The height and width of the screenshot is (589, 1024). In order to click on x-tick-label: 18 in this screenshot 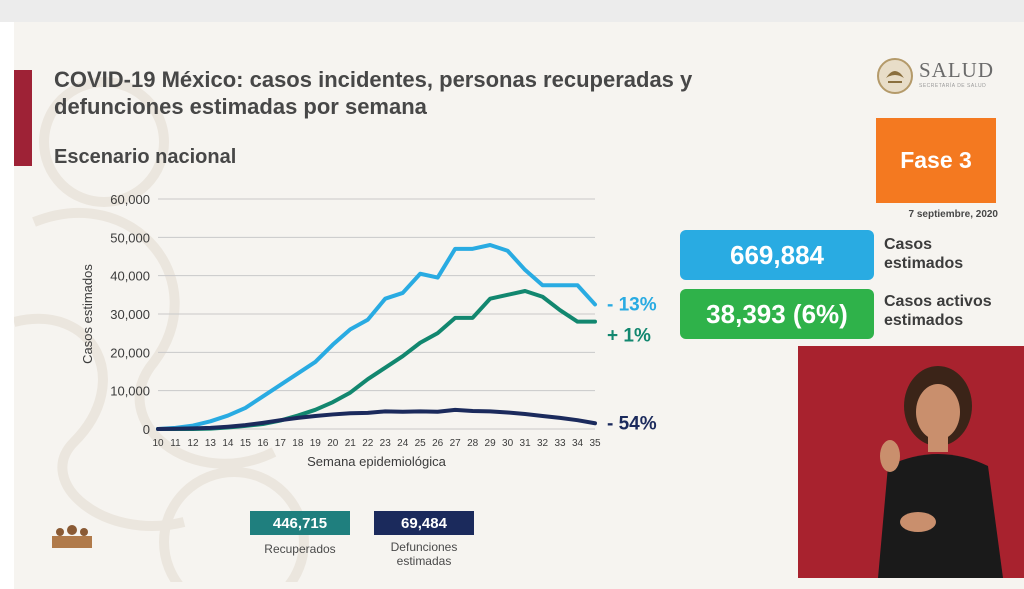, I will do `click(298, 443)`.